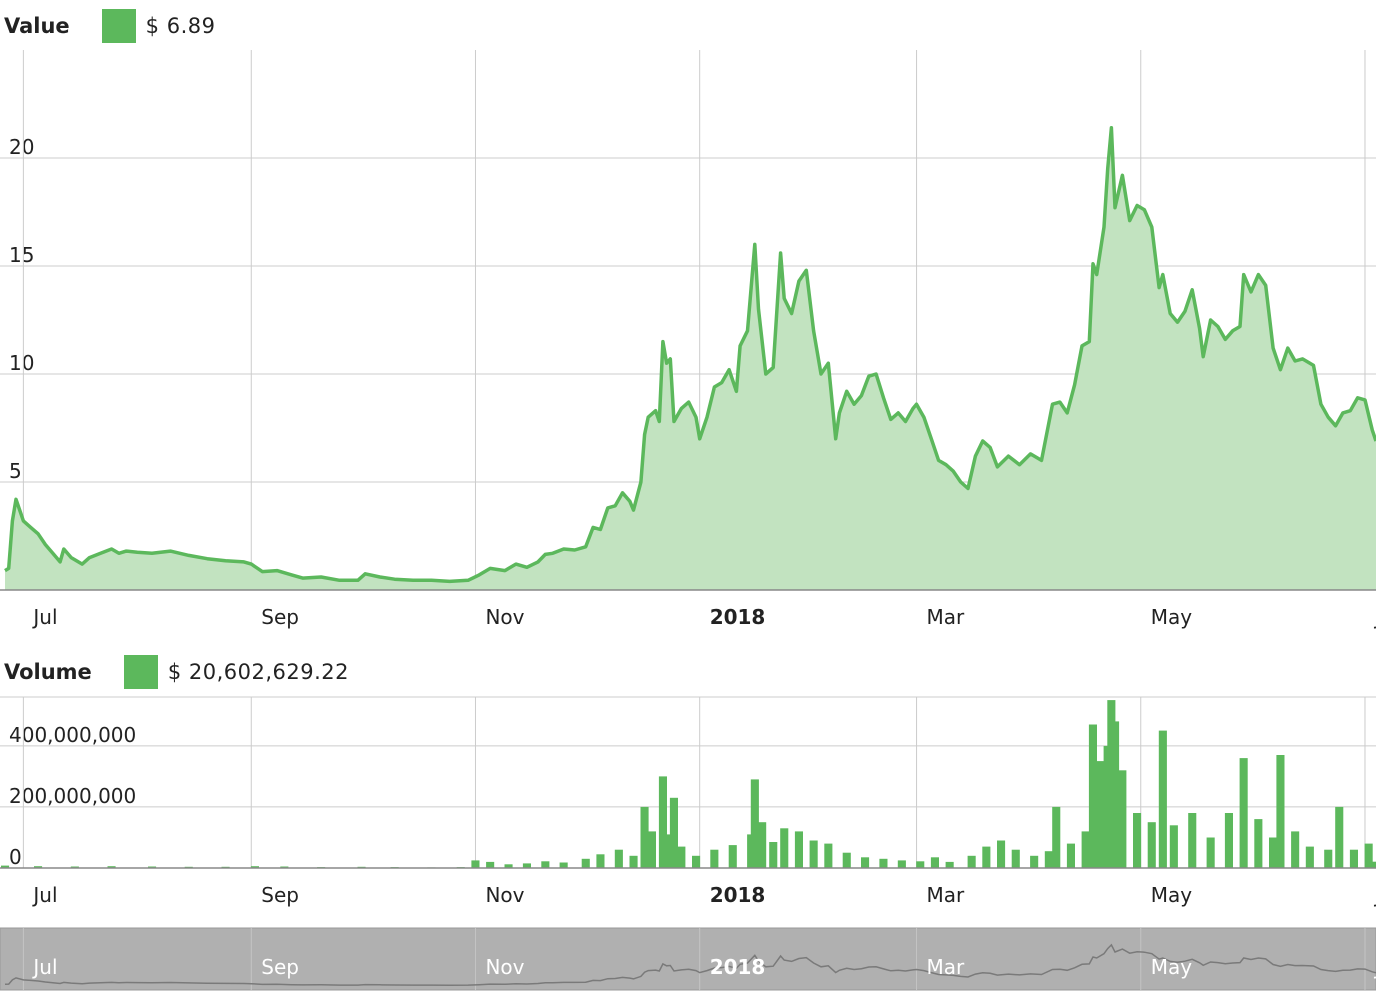 The height and width of the screenshot is (1000, 1376). I want to click on volume-x-tick-label: 2018, so click(738, 895).